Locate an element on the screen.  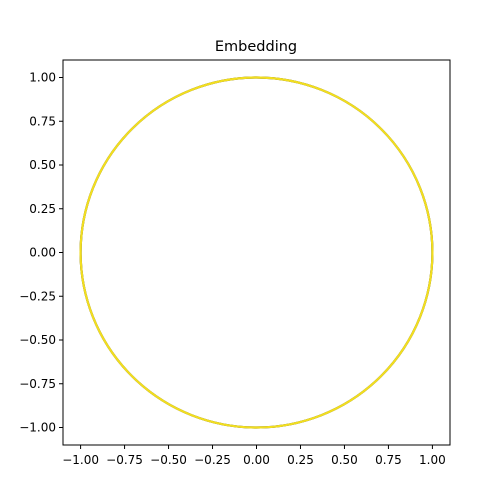
y-tick-label: 0.00 is located at coordinates (42, 253).